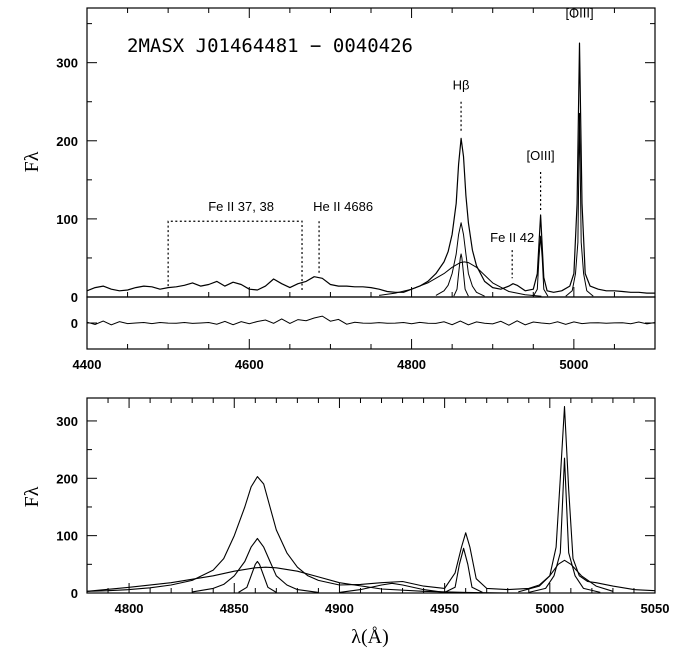  What do you see at coordinates (512, 237) in the screenshot?
I see `annotation-label-3: Fe II 42` at bounding box center [512, 237].